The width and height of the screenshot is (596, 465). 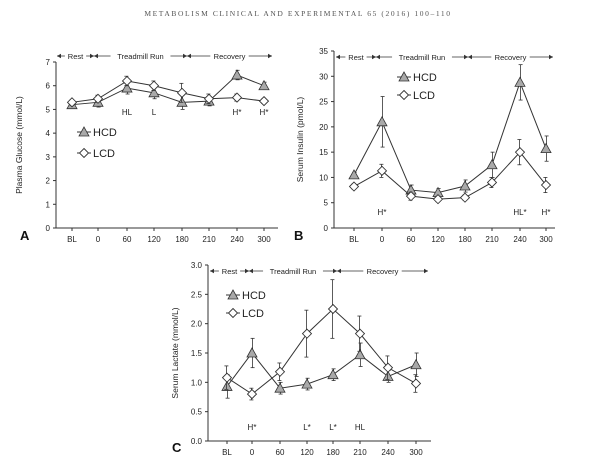 I want to click on legend-label: LCD, so click(x=104, y=154).